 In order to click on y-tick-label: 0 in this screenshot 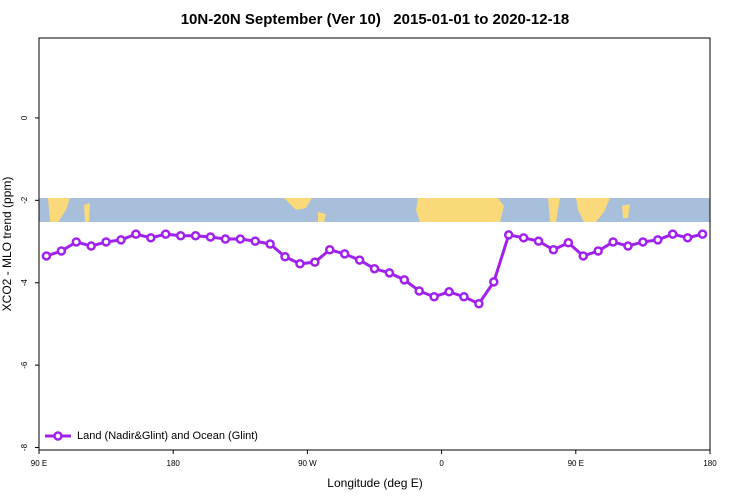, I will do `click(24, 117)`.